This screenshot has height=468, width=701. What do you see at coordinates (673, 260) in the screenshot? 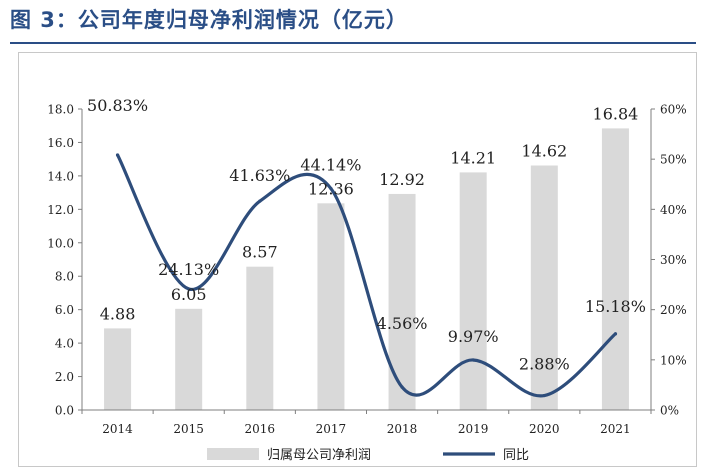
I see `right-tick-label: 30%` at bounding box center [673, 260].